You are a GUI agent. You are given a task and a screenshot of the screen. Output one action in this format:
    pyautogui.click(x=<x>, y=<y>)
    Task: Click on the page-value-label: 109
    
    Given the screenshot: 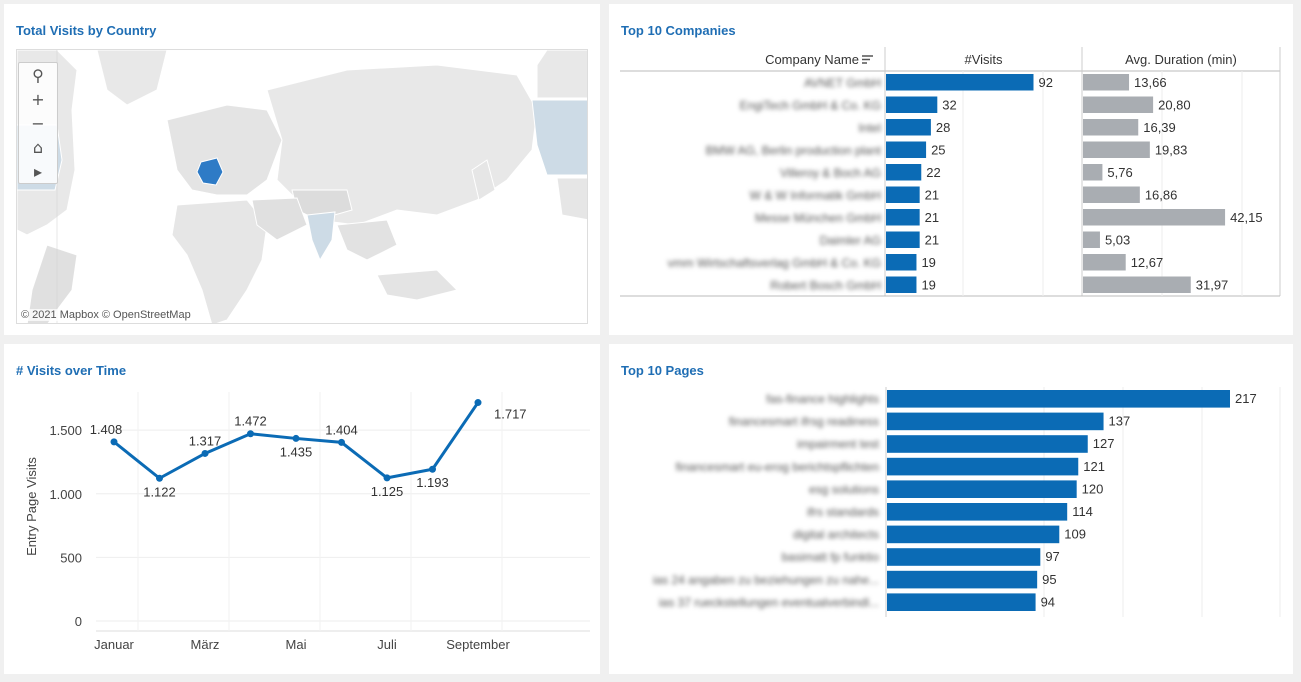 What is the action you would take?
    pyautogui.click(x=1075, y=534)
    